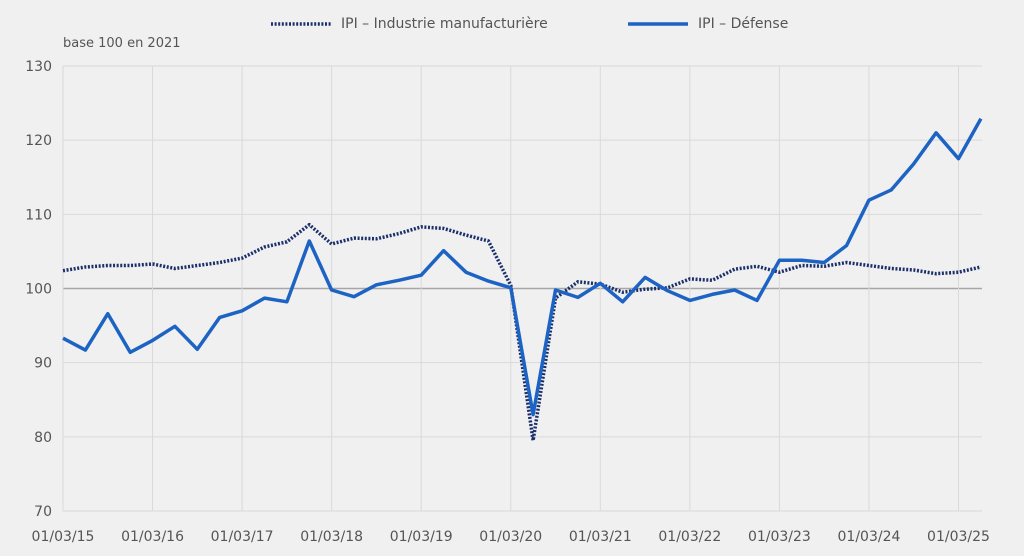 This screenshot has width=1024, height=556. Describe the element at coordinates (38, 215) in the screenshot. I see `y-tick-label: 110` at that location.